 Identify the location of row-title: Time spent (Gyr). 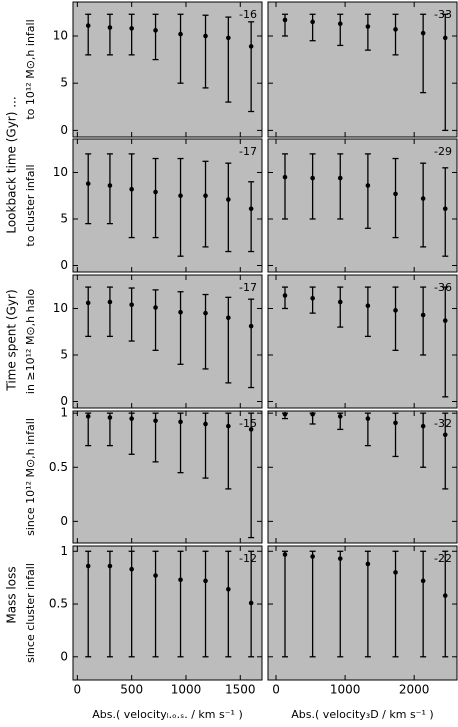
(12, 340).